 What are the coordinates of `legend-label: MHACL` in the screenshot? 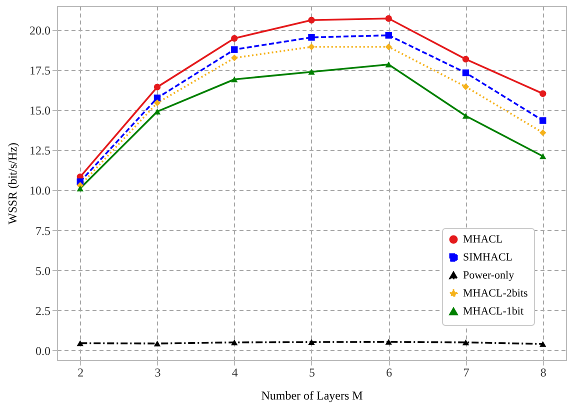 It's located at (483, 240).